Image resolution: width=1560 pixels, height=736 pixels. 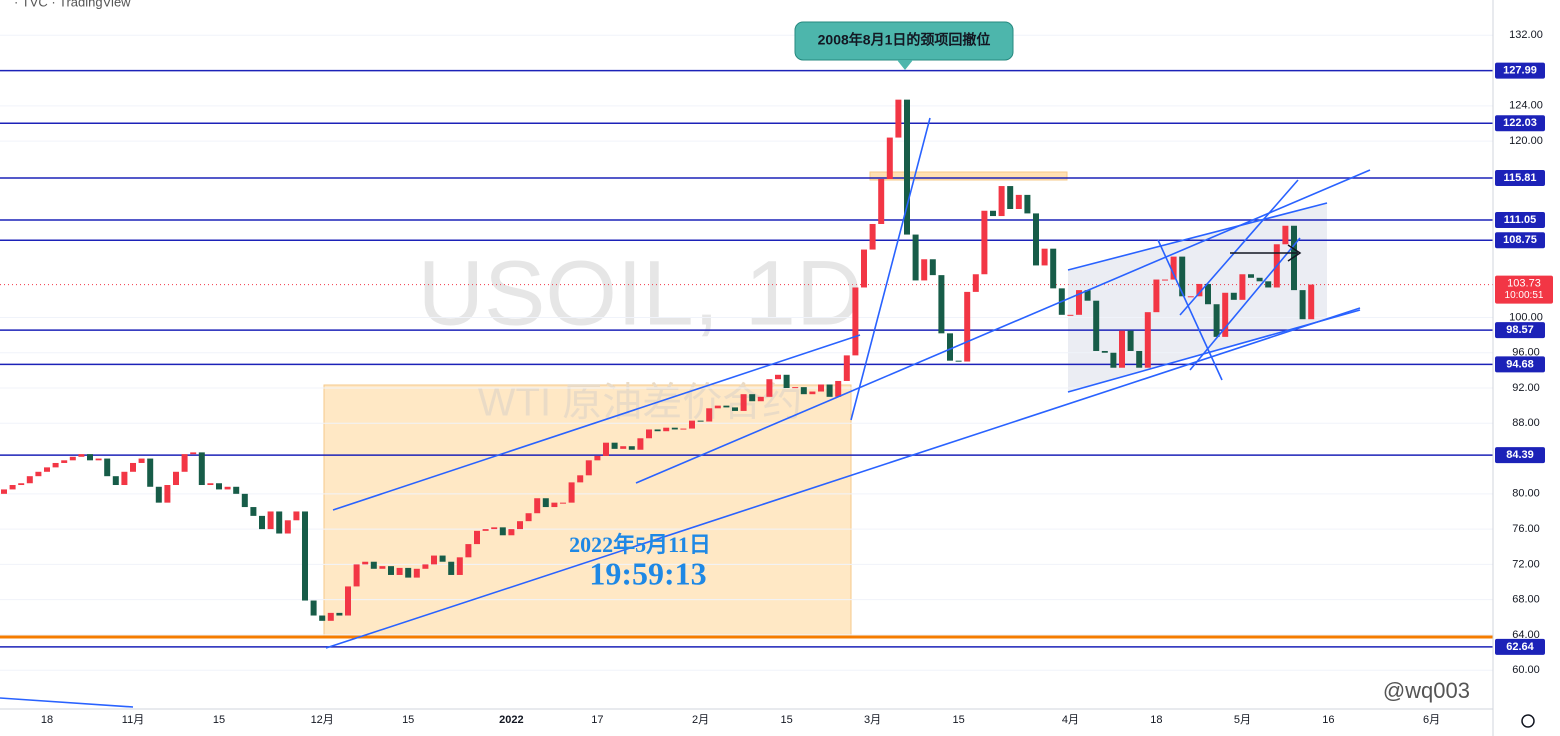 What do you see at coordinates (72, 4) in the screenshot?
I see `header: · TVC · TradingView` at bounding box center [72, 4].